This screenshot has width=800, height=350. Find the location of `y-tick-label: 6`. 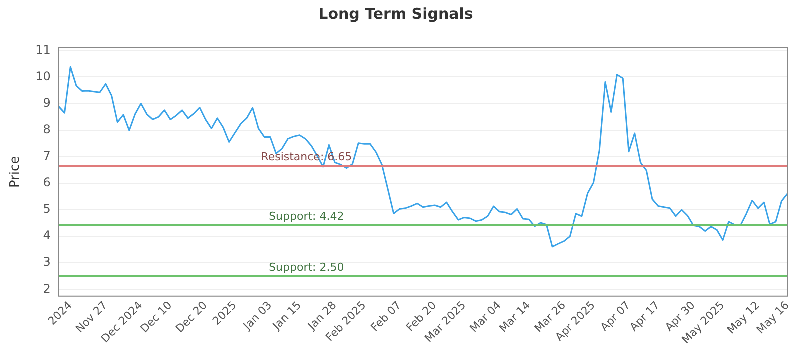

y-tick-label: 6 is located at coordinates (47, 183).